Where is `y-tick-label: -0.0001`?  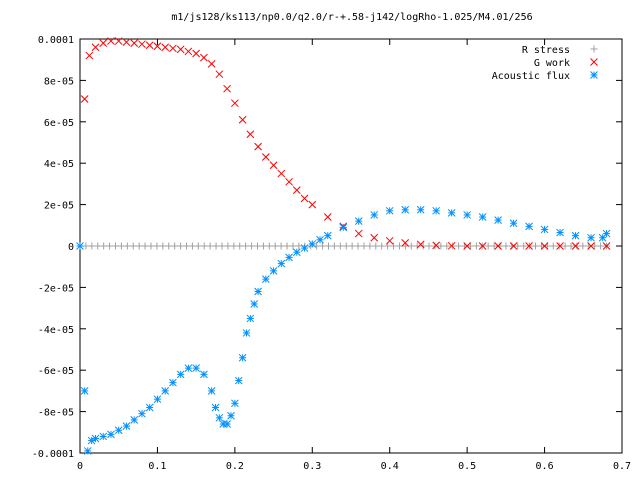 y-tick-label: -0.0001 is located at coordinates (53, 454).